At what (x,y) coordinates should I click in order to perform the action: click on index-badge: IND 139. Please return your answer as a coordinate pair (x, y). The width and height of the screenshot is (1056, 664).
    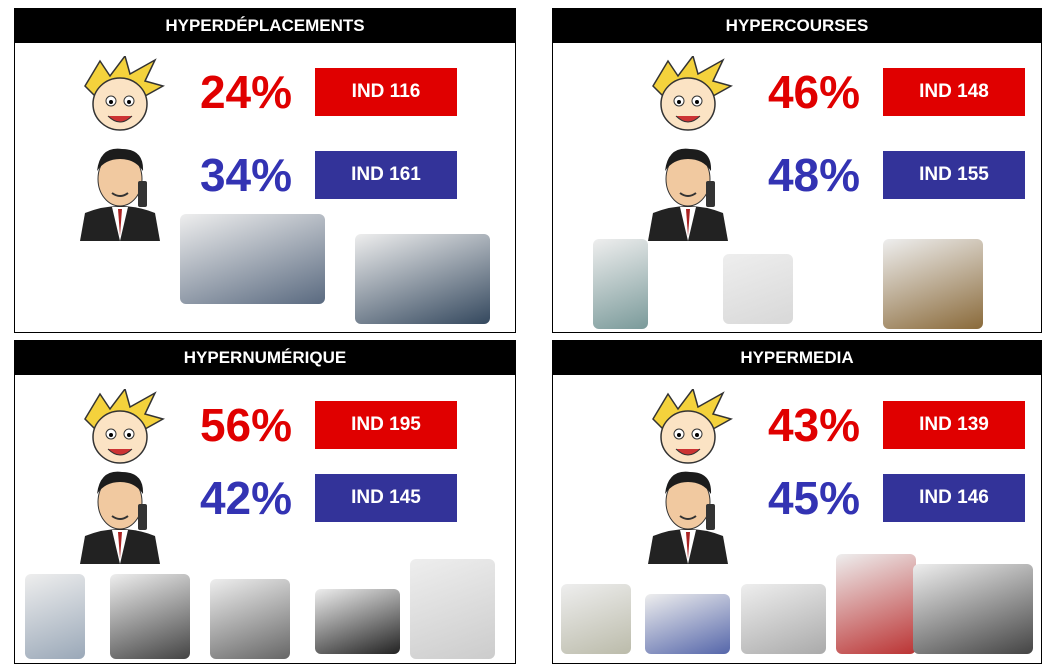
    Looking at the image, I should click on (954, 425).